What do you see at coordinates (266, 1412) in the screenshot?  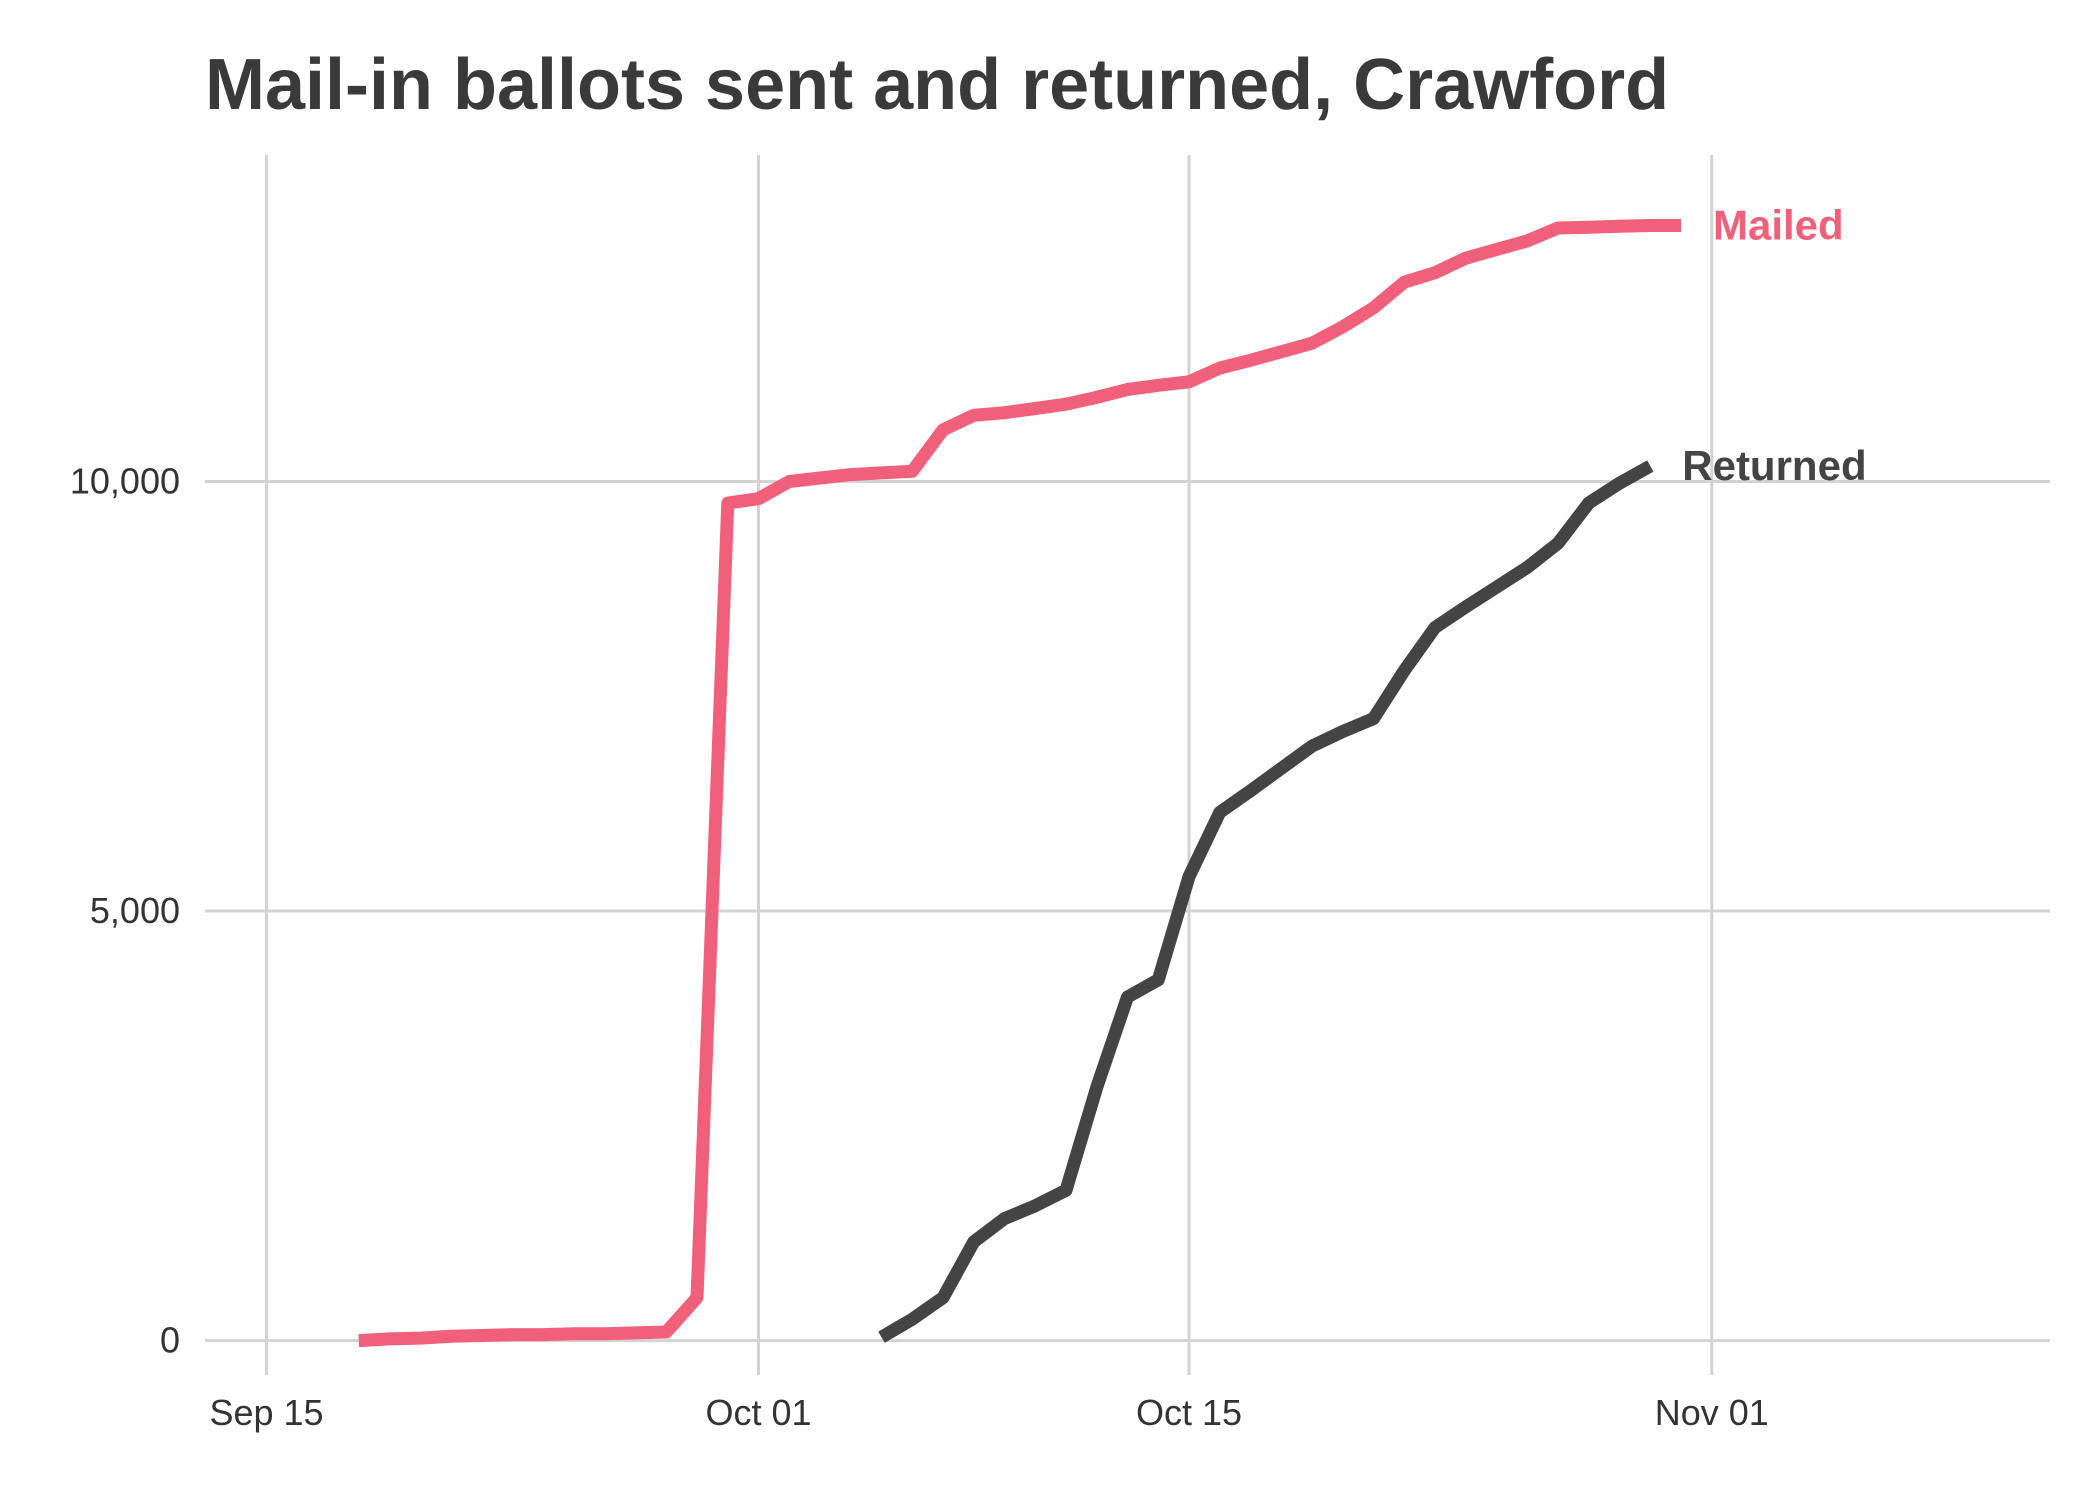 I see `x-tick-label: Sep 15` at bounding box center [266, 1412].